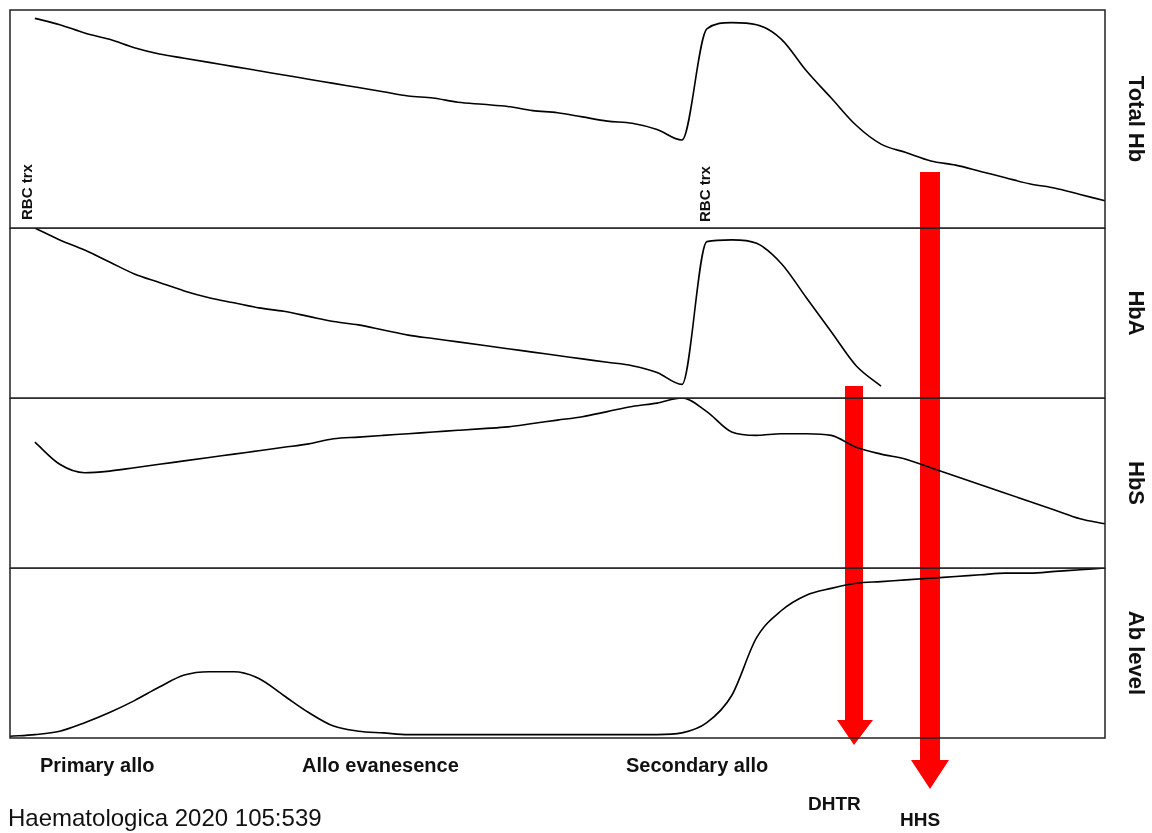 The image size is (1152, 833). What do you see at coordinates (1136, 313) in the screenshot?
I see `y-axis-title: HbA` at bounding box center [1136, 313].